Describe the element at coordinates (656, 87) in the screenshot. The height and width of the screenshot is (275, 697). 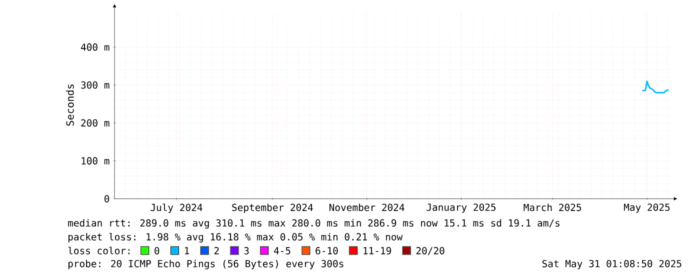
I see `line-series` at that location.